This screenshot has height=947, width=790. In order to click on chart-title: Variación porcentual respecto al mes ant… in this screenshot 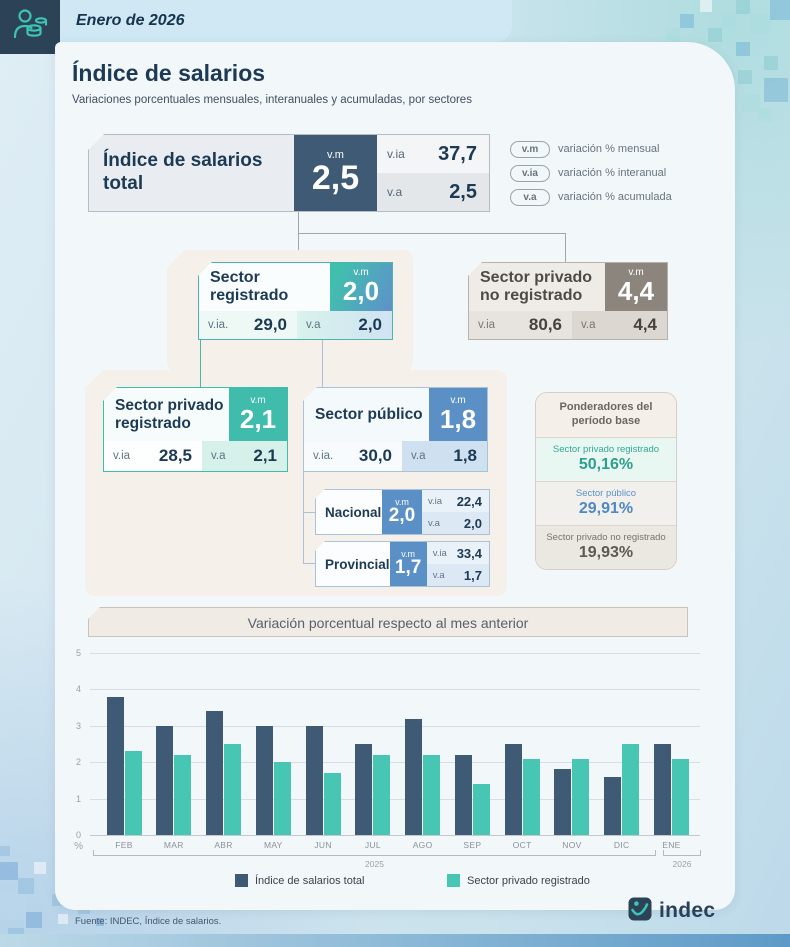, I will do `click(388, 622)`.